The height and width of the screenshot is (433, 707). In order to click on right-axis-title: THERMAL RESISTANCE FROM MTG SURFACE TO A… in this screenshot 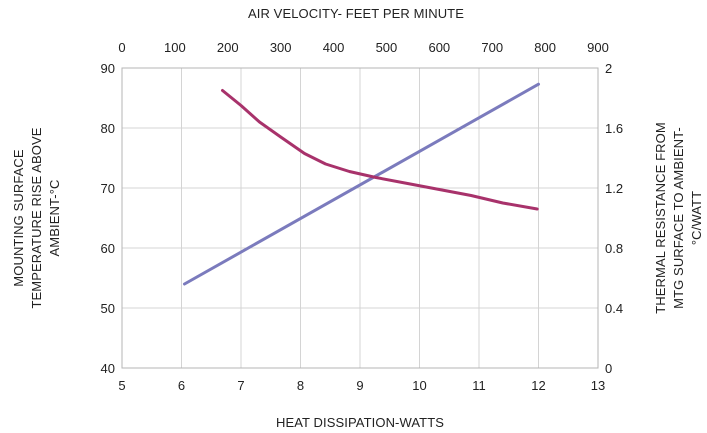, I will do `click(678, 218)`.